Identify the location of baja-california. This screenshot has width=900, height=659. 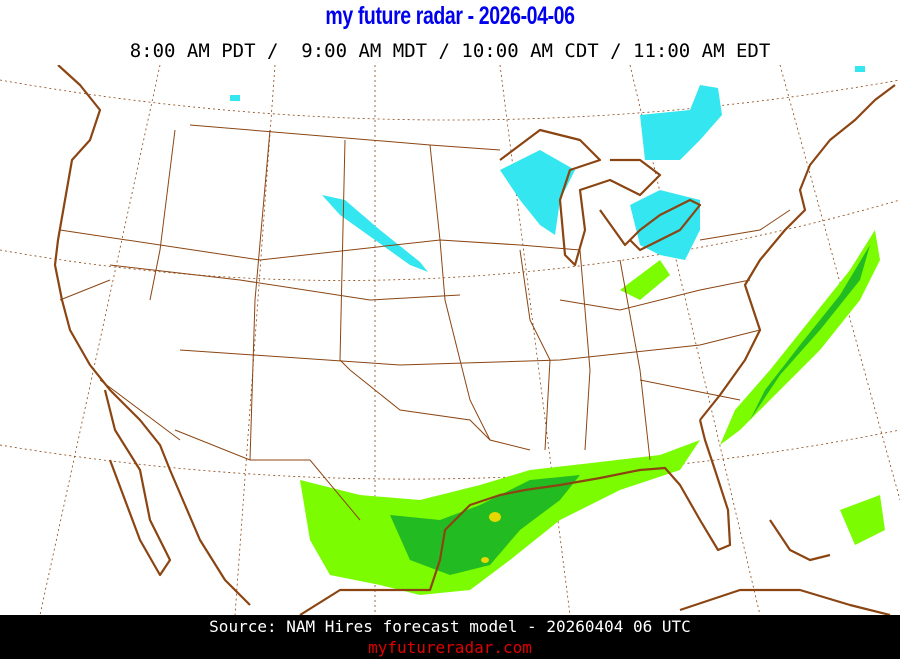
(137, 483).